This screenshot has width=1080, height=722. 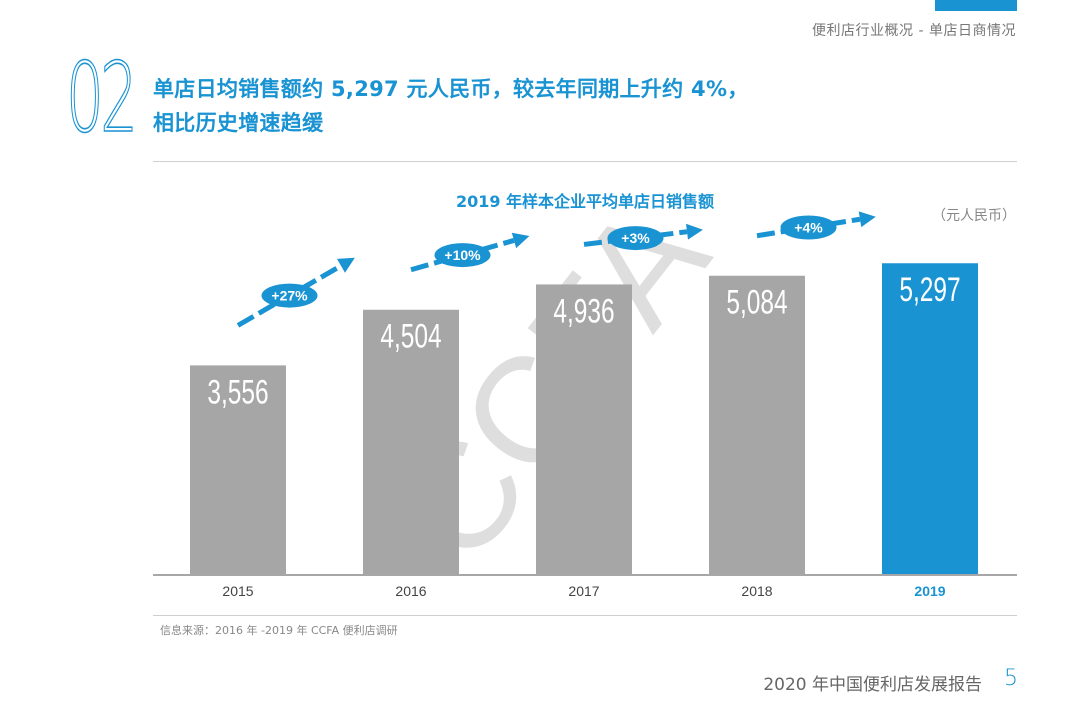 What do you see at coordinates (279, 630) in the screenshot?
I see `source-note: 信息来源：2016 年 -2019 年 CCFA 便利店调研` at bounding box center [279, 630].